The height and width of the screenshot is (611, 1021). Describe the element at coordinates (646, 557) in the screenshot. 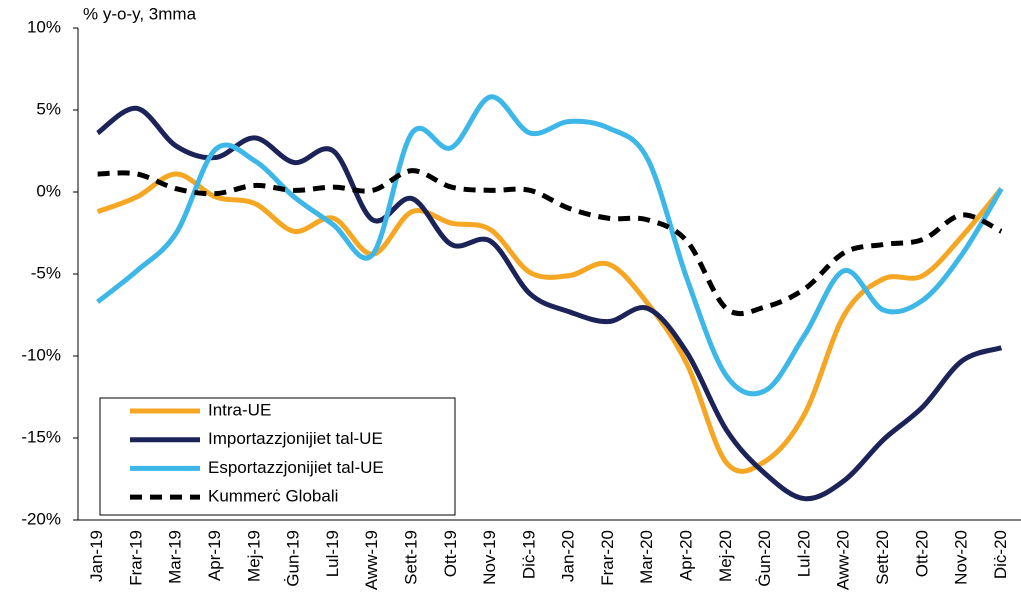

I see `x-tick-label: Mar-20` at that location.